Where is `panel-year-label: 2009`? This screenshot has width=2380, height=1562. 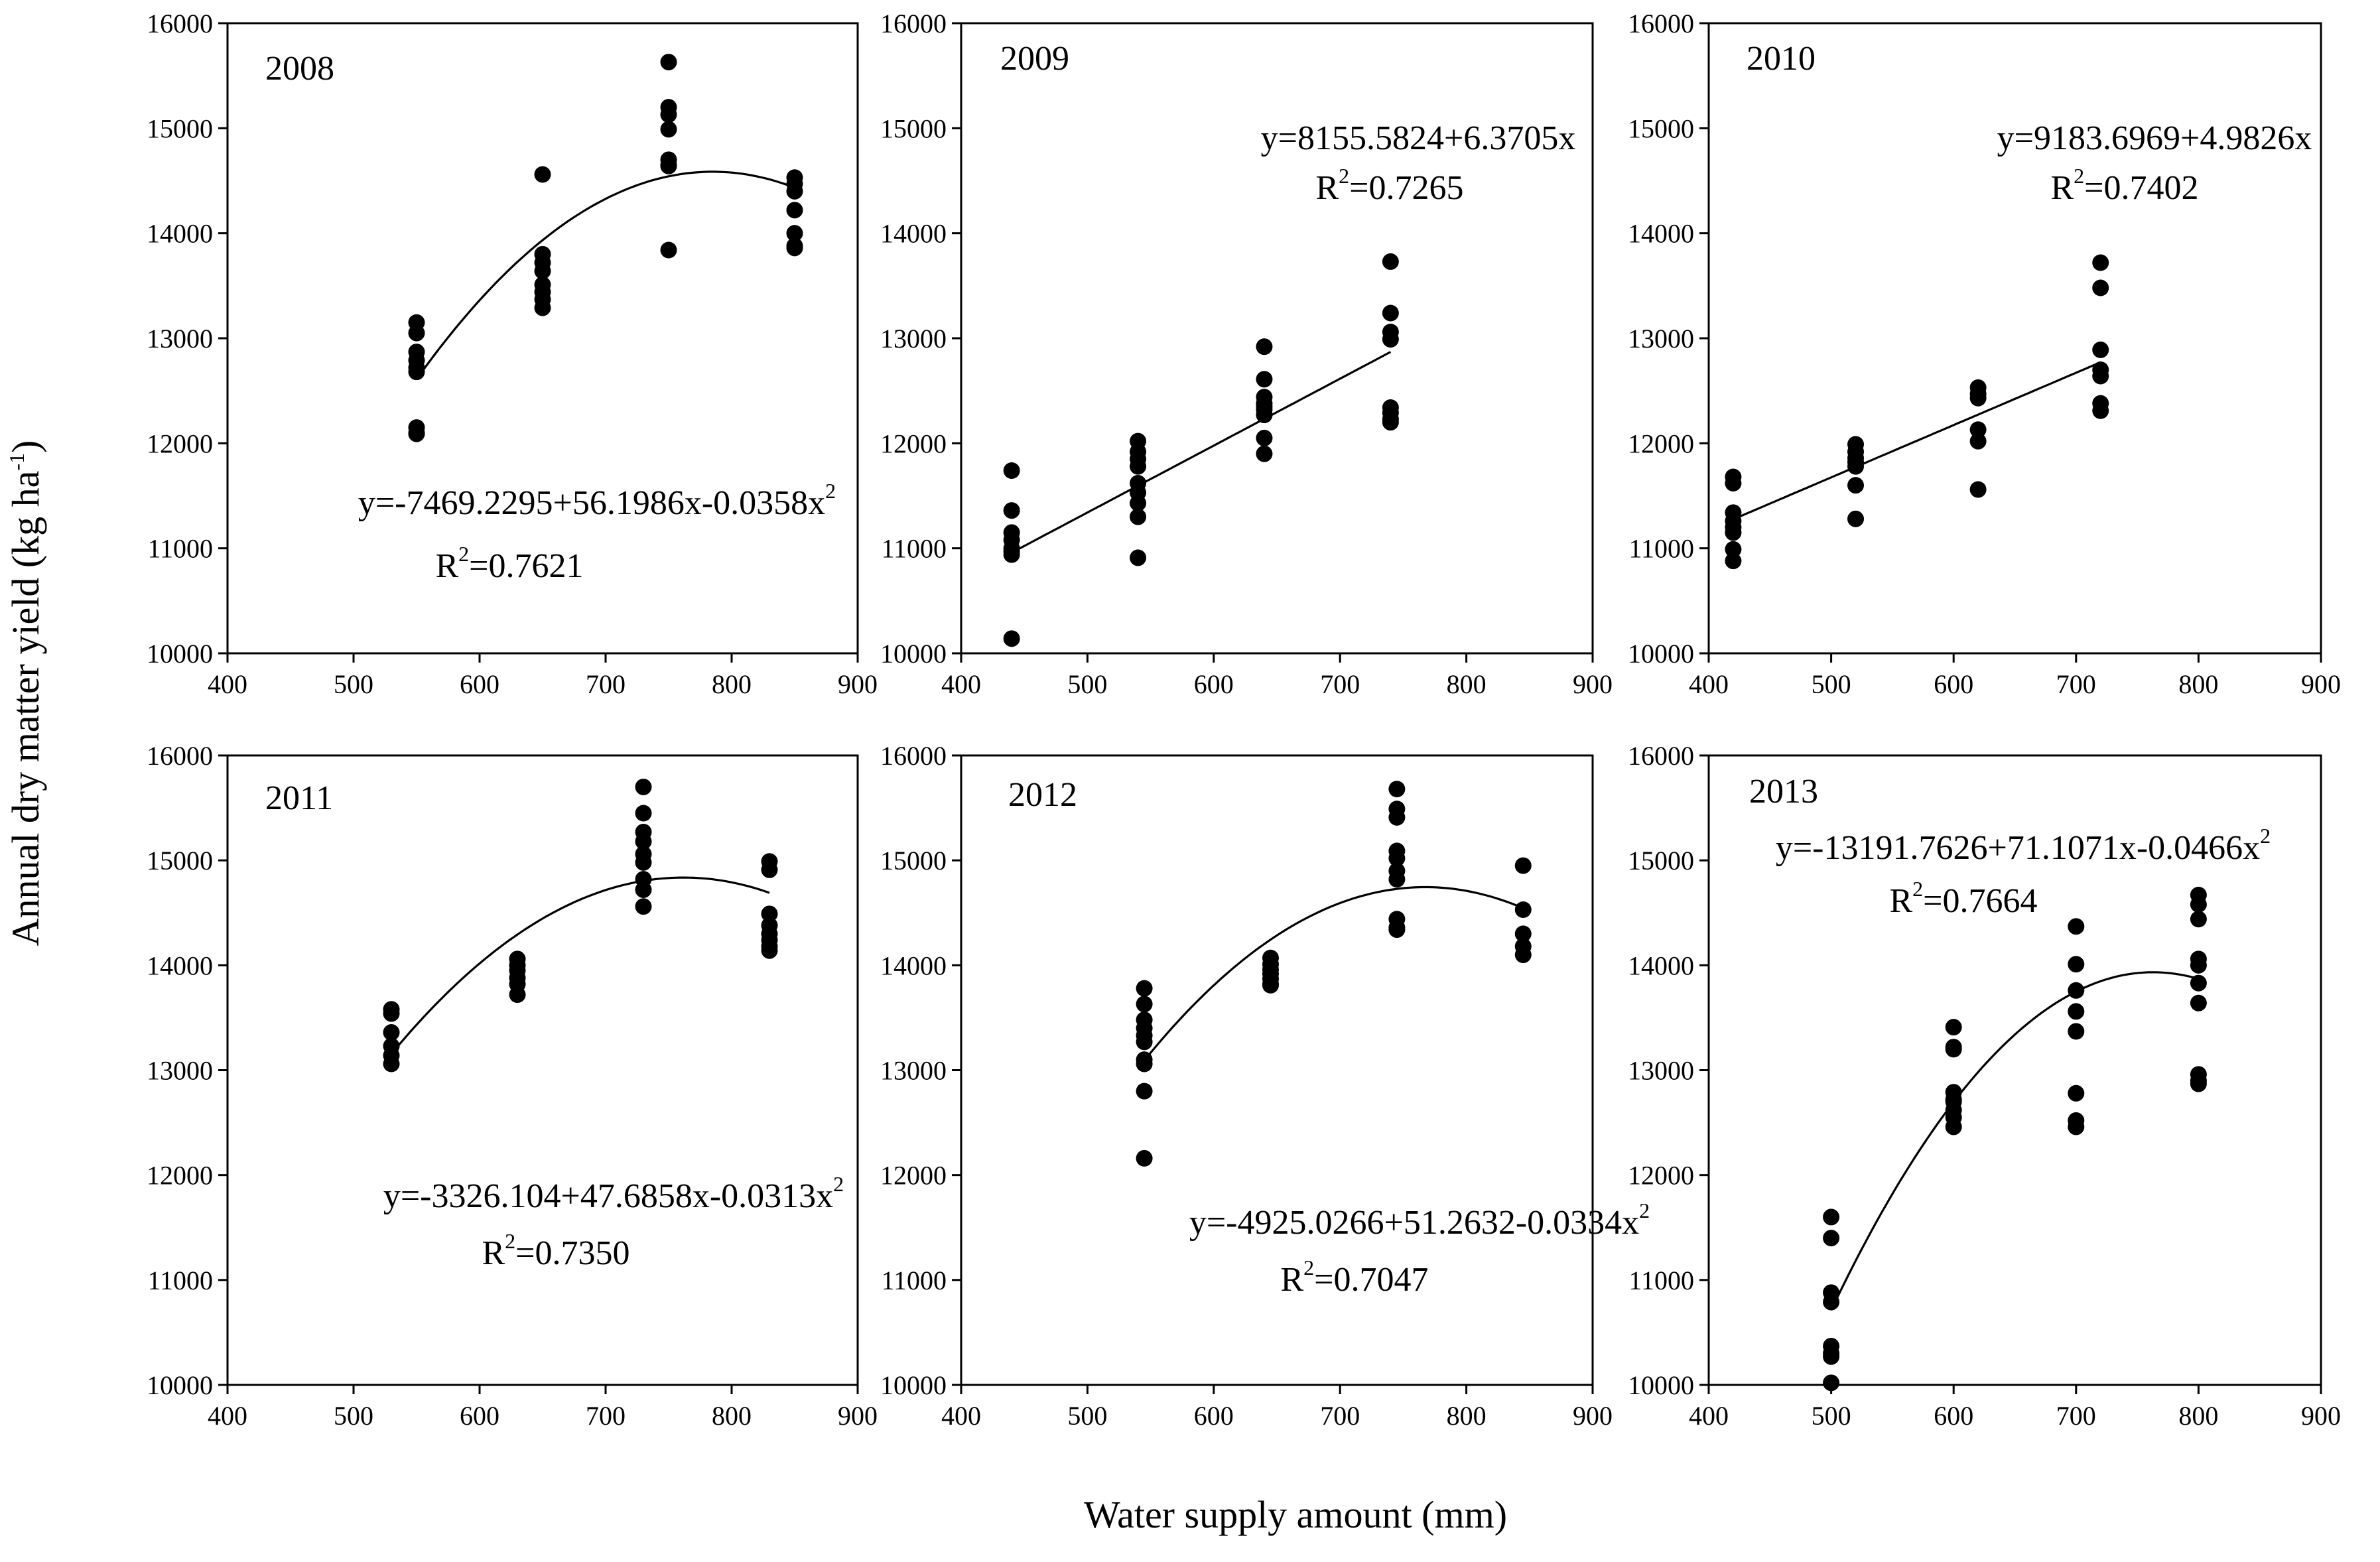
panel-year-label: 2009 is located at coordinates (1034, 59).